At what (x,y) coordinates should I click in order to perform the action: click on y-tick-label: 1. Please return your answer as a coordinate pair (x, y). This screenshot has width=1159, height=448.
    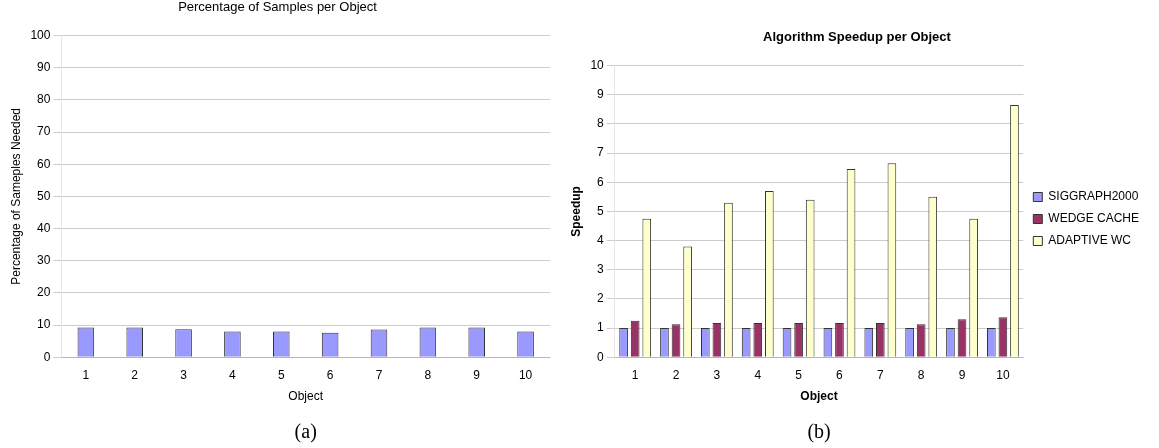
    Looking at the image, I should click on (601, 327).